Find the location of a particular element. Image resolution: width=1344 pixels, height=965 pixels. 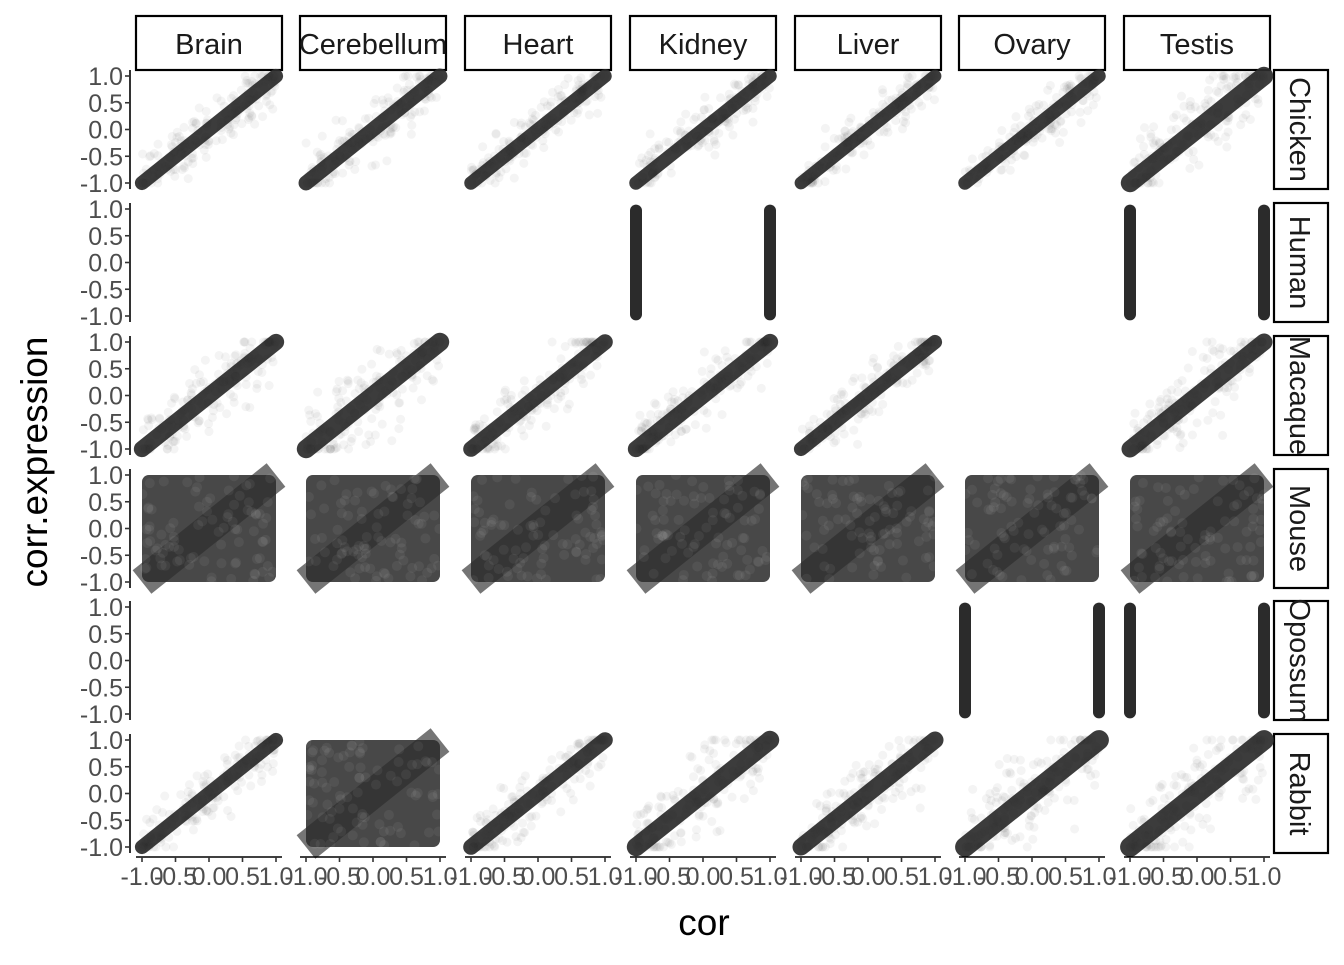

facet-panel is located at coordinates (209, 793).